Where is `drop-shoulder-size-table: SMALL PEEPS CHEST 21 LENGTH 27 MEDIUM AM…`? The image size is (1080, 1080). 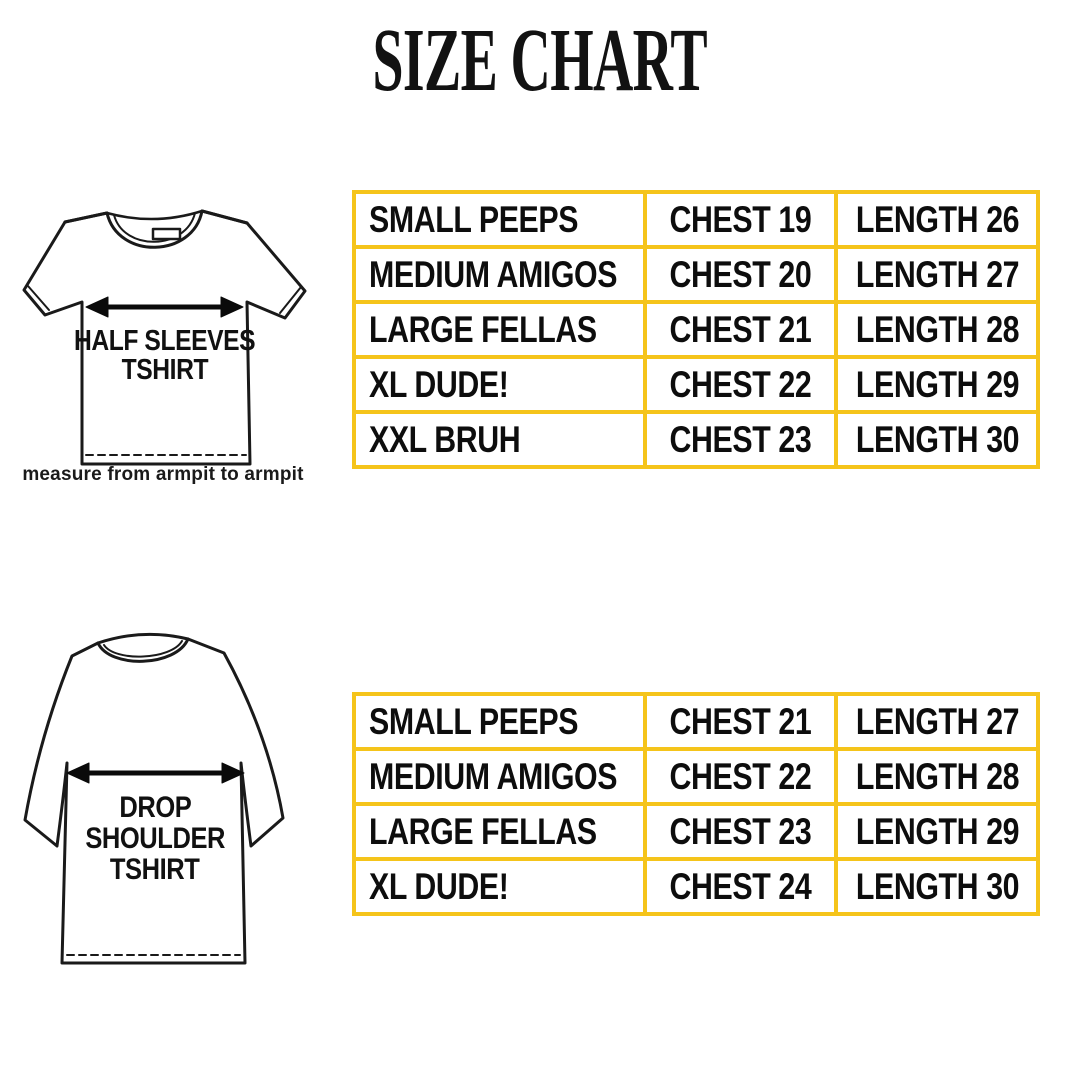 drop-shoulder-size-table: SMALL PEEPS CHEST 21 LENGTH 27 MEDIUM AM… is located at coordinates (695, 804).